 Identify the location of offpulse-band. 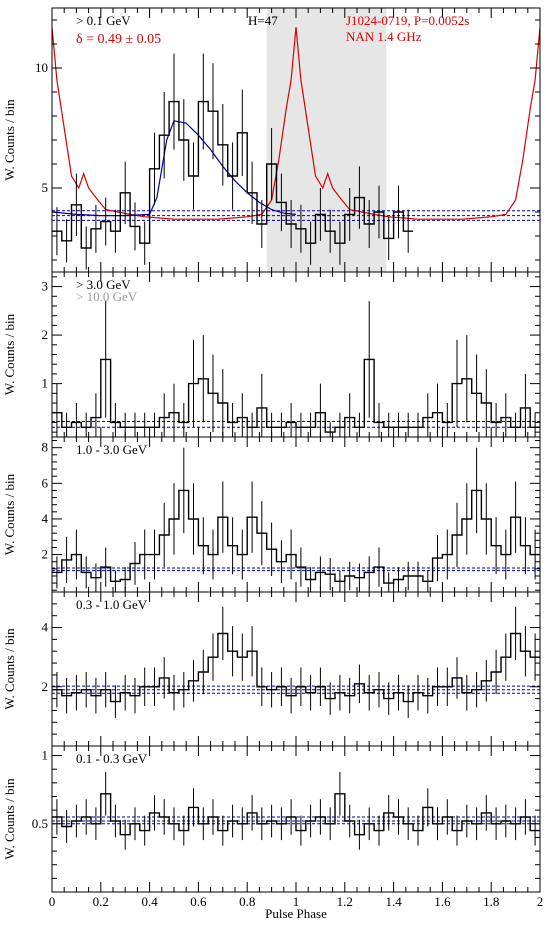
(326, 140).